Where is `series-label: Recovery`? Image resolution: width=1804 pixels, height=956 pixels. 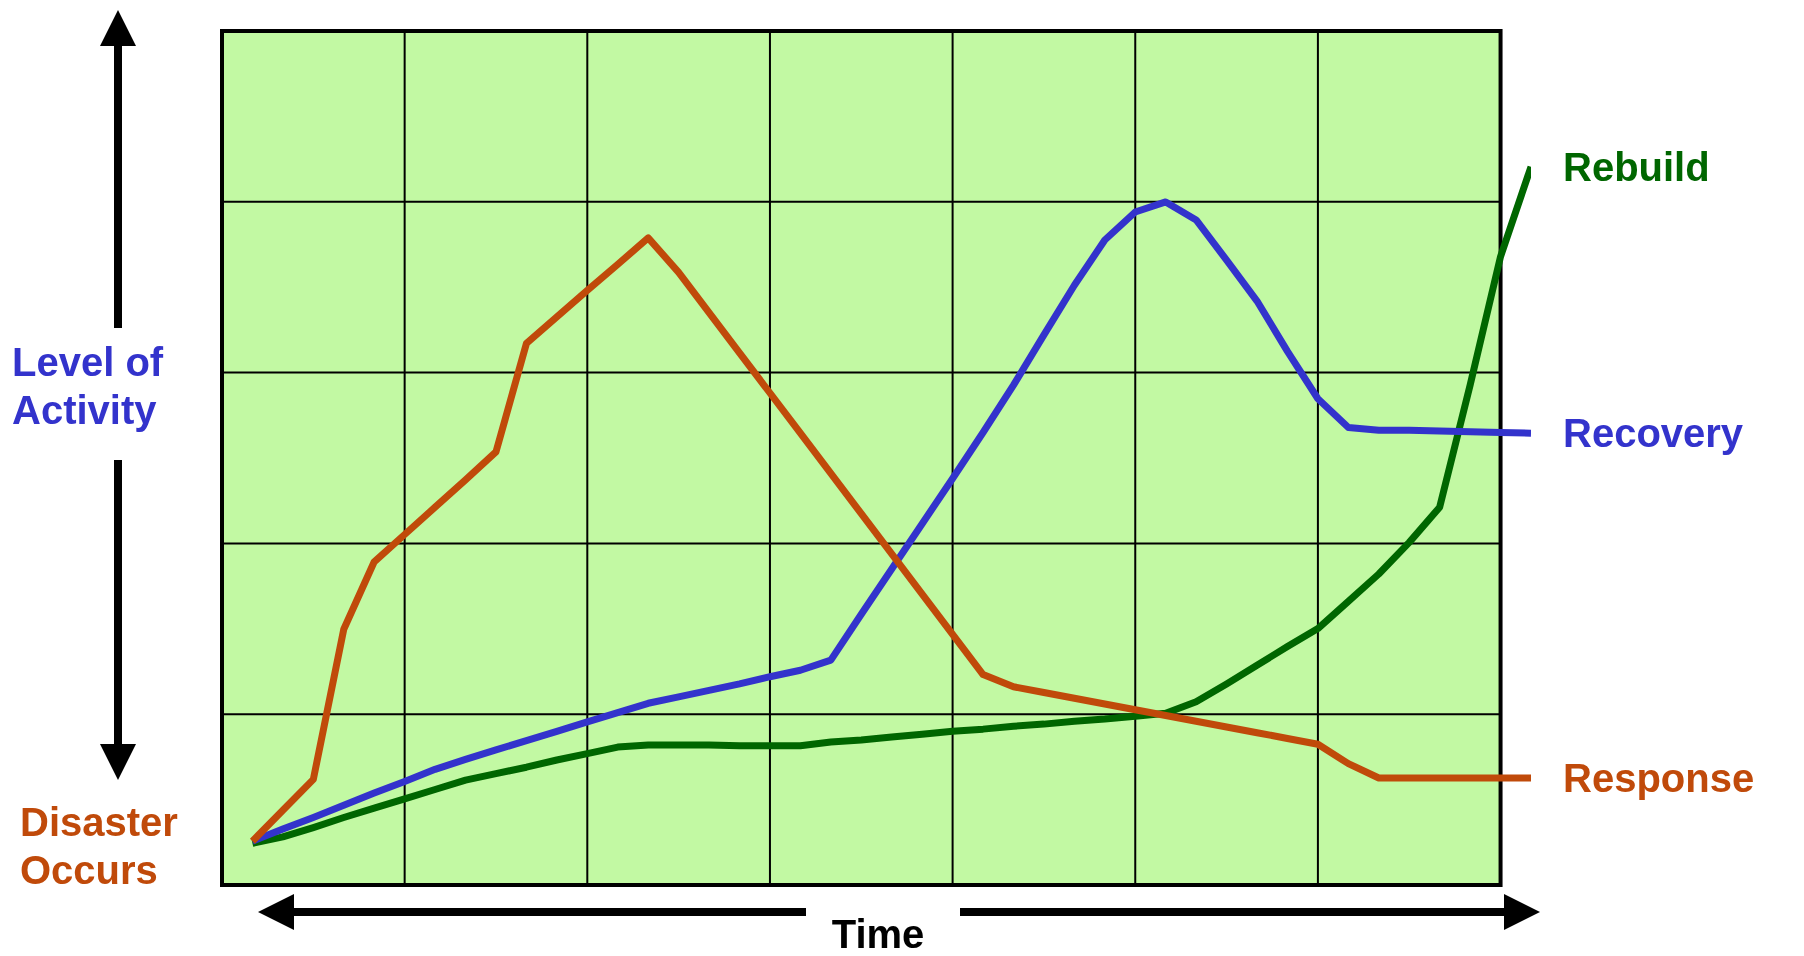
series-label: Recovery is located at coordinates (1653, 433).